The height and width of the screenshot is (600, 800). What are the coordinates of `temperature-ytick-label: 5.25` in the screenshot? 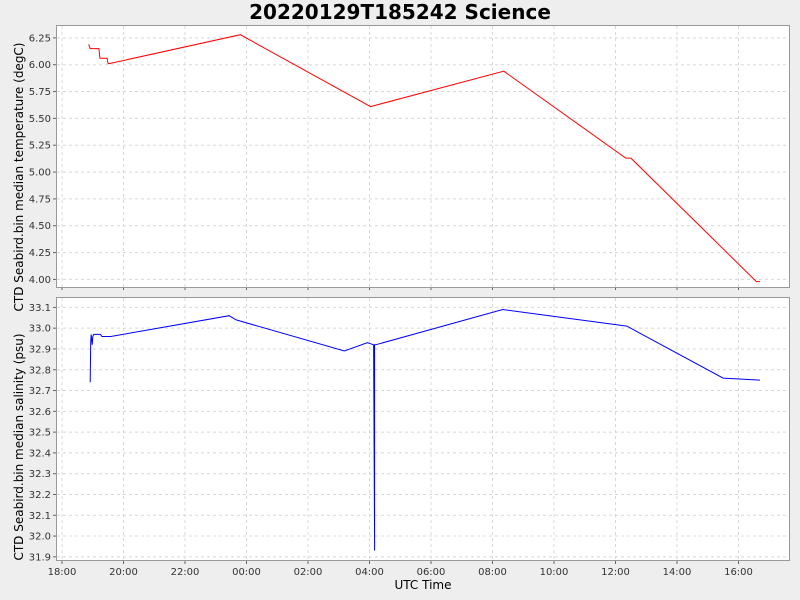 It's located at (40, 146).